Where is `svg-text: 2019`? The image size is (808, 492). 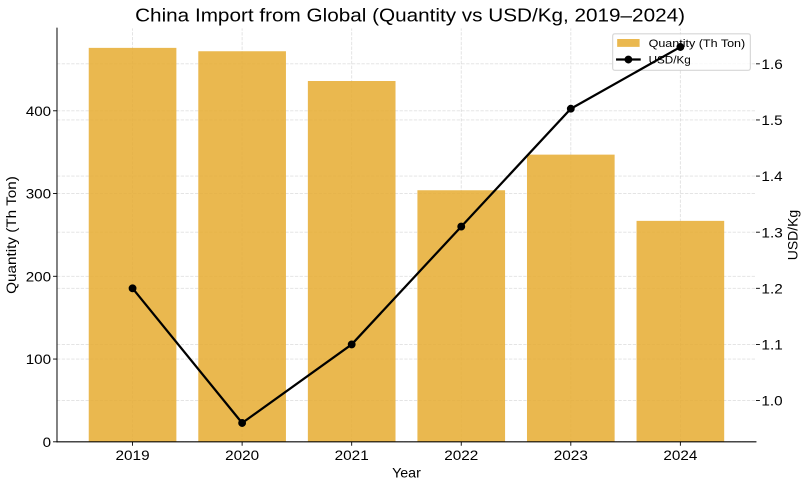 svg-text: 2019 is located at coordinates (133, 455).